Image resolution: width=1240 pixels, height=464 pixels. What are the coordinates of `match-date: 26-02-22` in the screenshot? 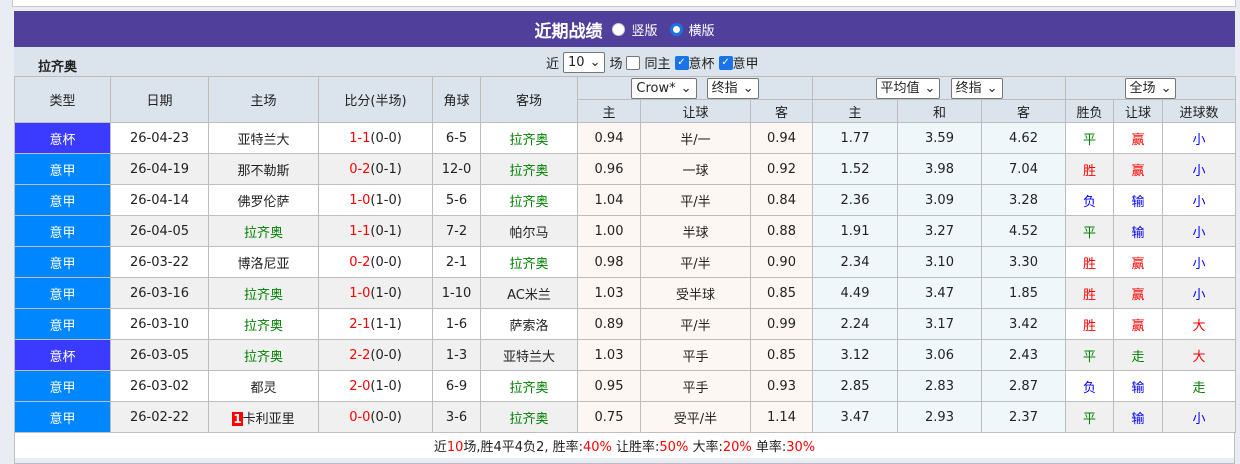 It's located at (159, 417).